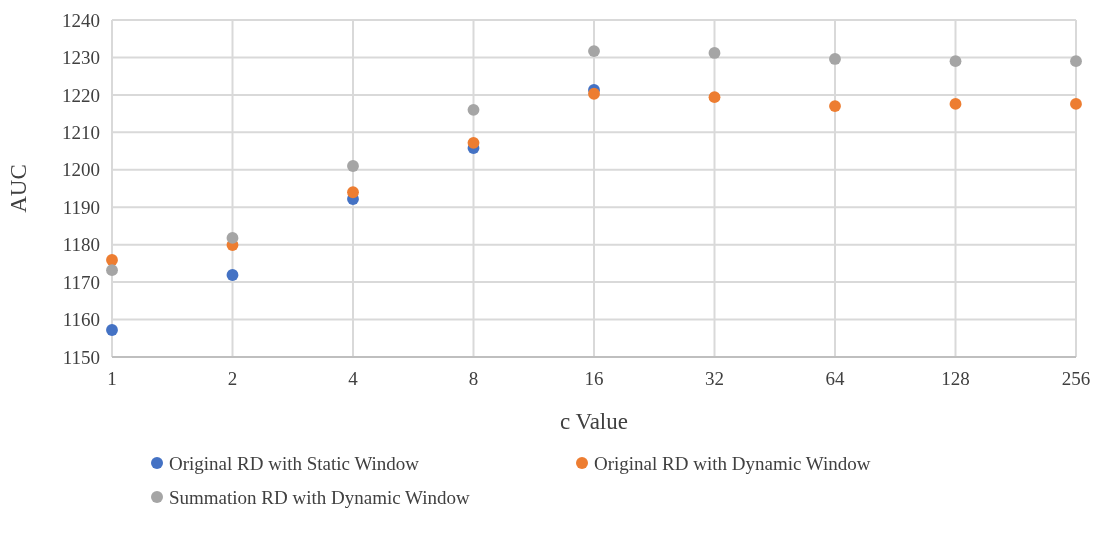 The image size is (1094, 550). What do you see at coordinates (81, 132) in the screenshot?
I see `y-tick-label: 1210` at bounding box center [81, 132].